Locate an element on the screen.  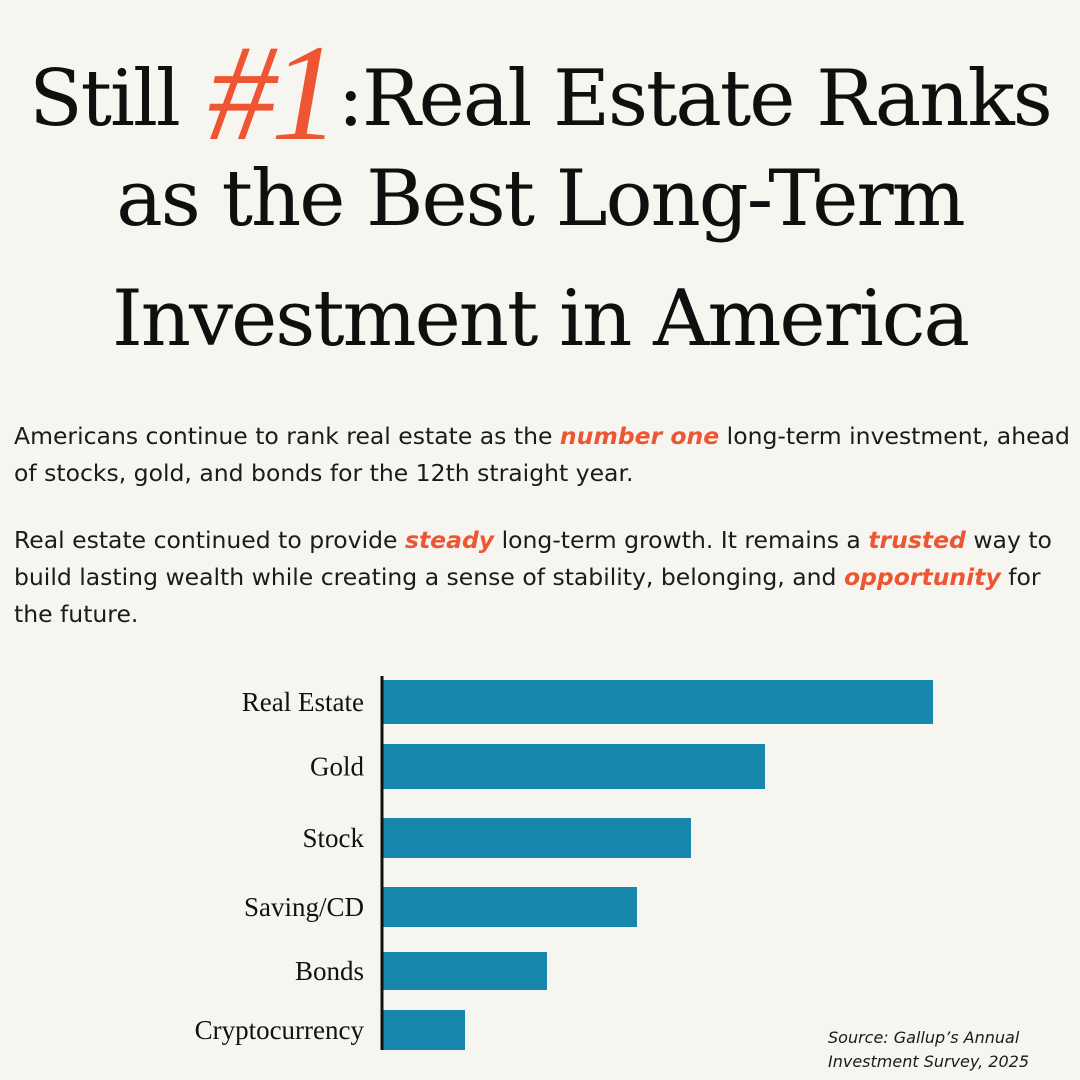
category-label-saving-cd: Saving/CD is located at coordinates (304, 907).